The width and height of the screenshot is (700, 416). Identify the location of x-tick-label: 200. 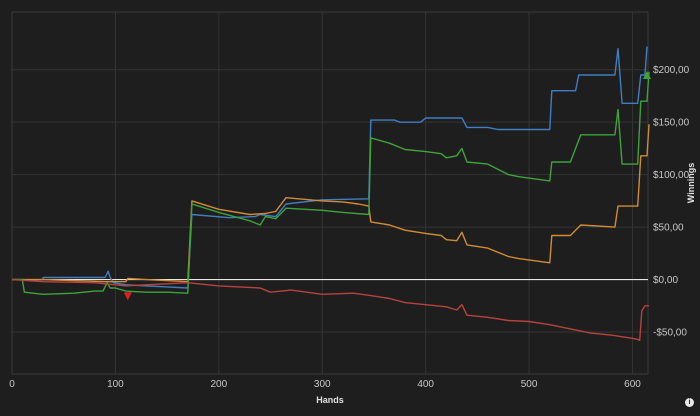
(218, 384).